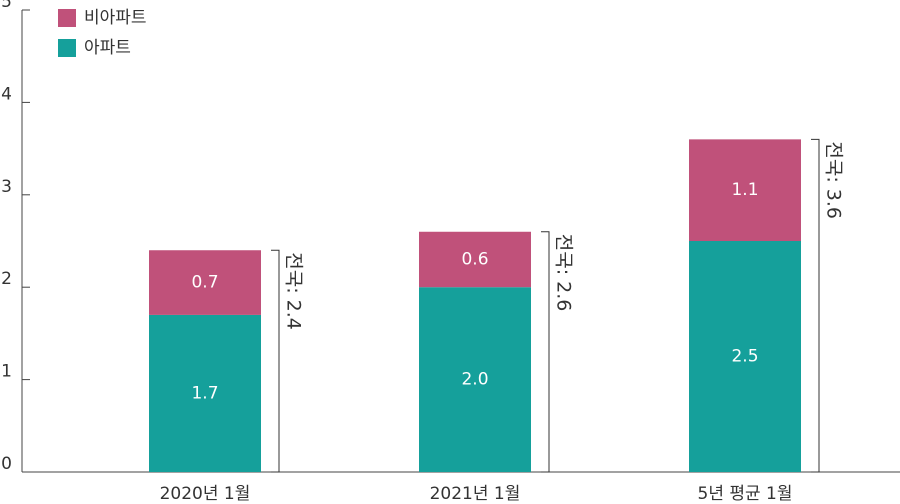 The image size is (900, 504). I want to click on x-tick-label: 2021년 1월, so click(475, 494).